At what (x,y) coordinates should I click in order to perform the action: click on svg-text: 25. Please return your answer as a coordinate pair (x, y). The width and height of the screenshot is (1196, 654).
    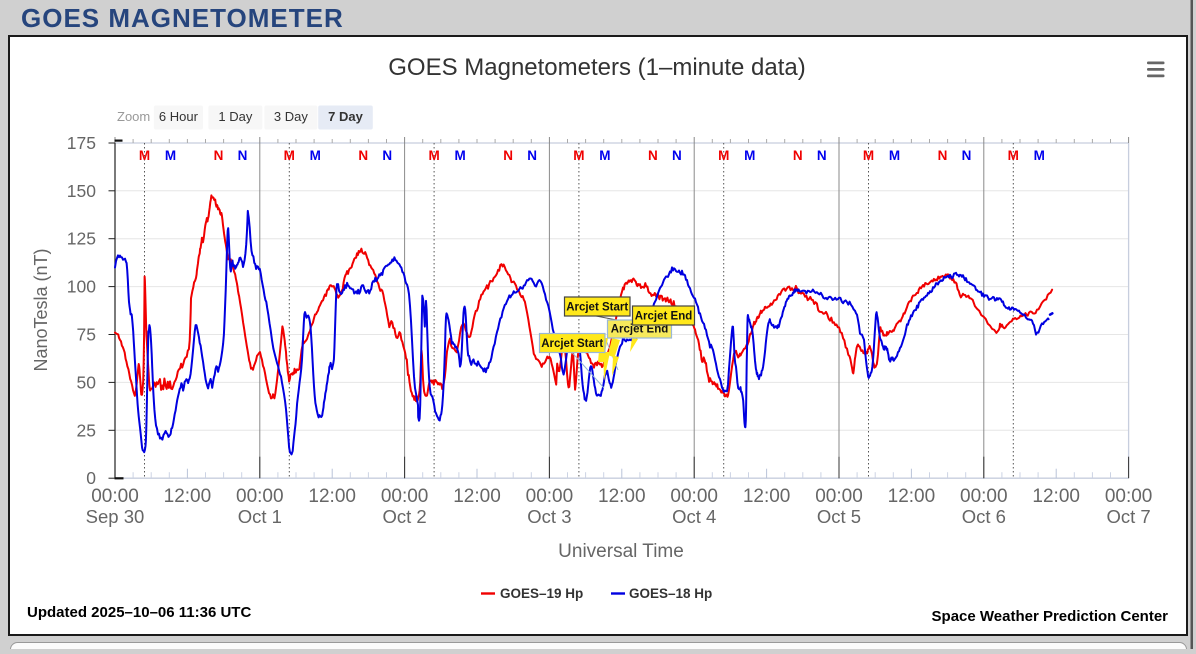
    Looking at the image, I should click on (86, 430).